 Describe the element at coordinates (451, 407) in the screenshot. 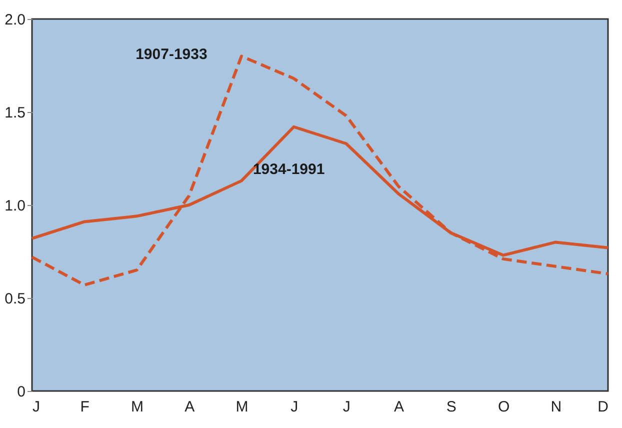

I see `x-tick-label: S` at that location.